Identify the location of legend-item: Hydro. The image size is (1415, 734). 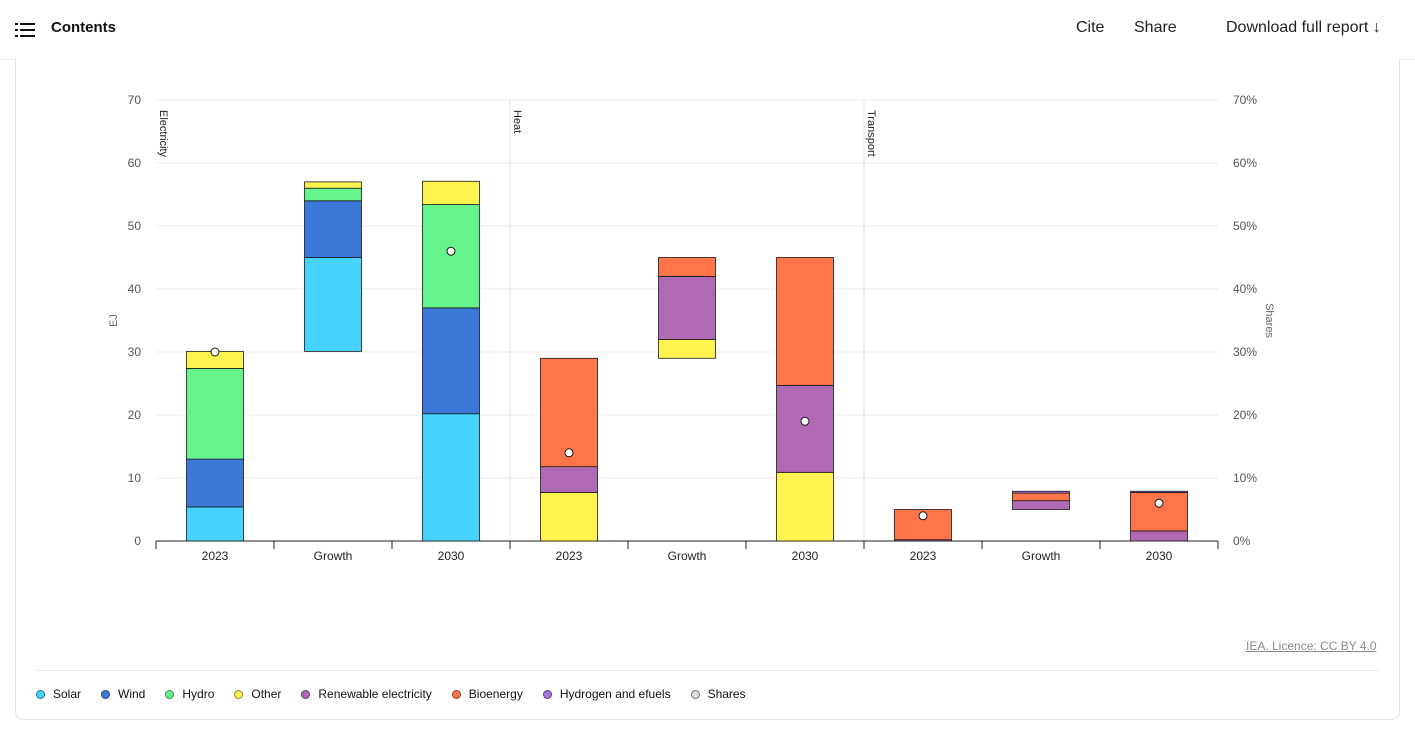
(189, 694).